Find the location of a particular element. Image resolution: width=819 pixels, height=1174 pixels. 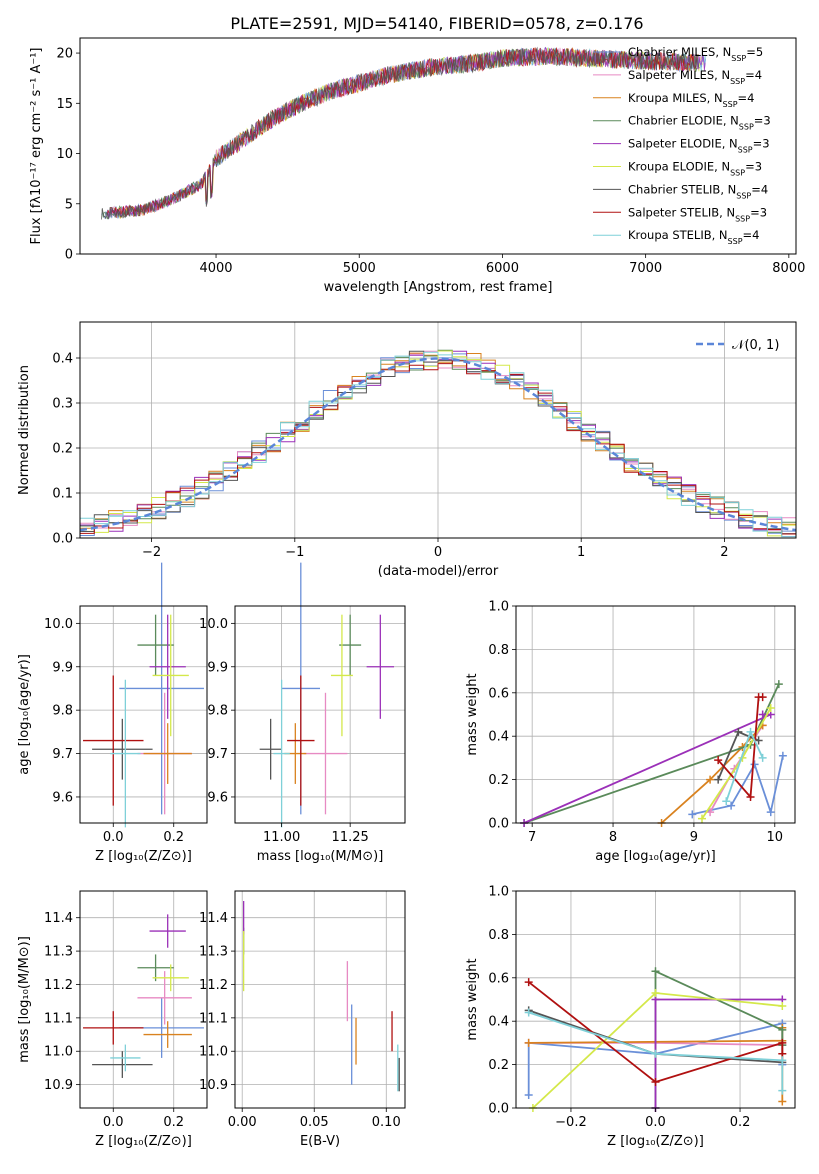

y-tick-label: 0.1 is located at coordinates (62, 494).